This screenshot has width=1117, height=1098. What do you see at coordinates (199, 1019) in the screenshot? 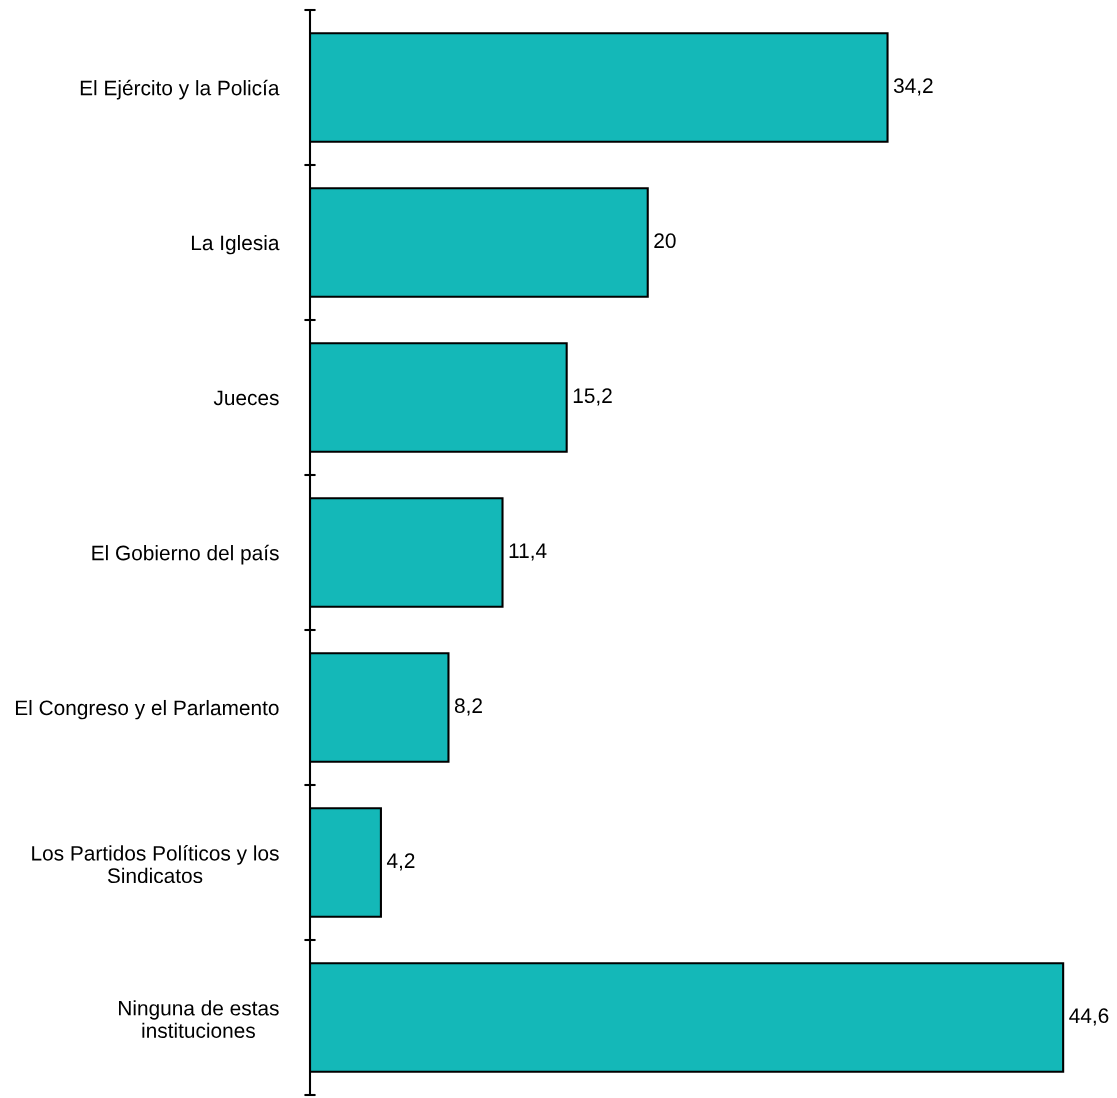
I see `y-tick-label: Ninguna de estas instituciones` at bounding box center [199, 1019].